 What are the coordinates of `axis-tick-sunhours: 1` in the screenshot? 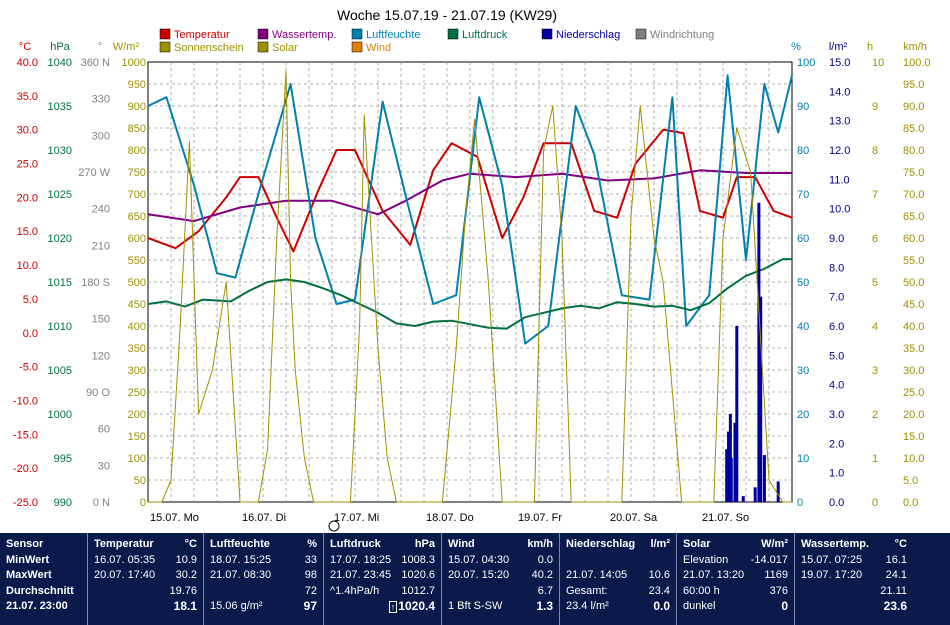 It's located at (875, 459).